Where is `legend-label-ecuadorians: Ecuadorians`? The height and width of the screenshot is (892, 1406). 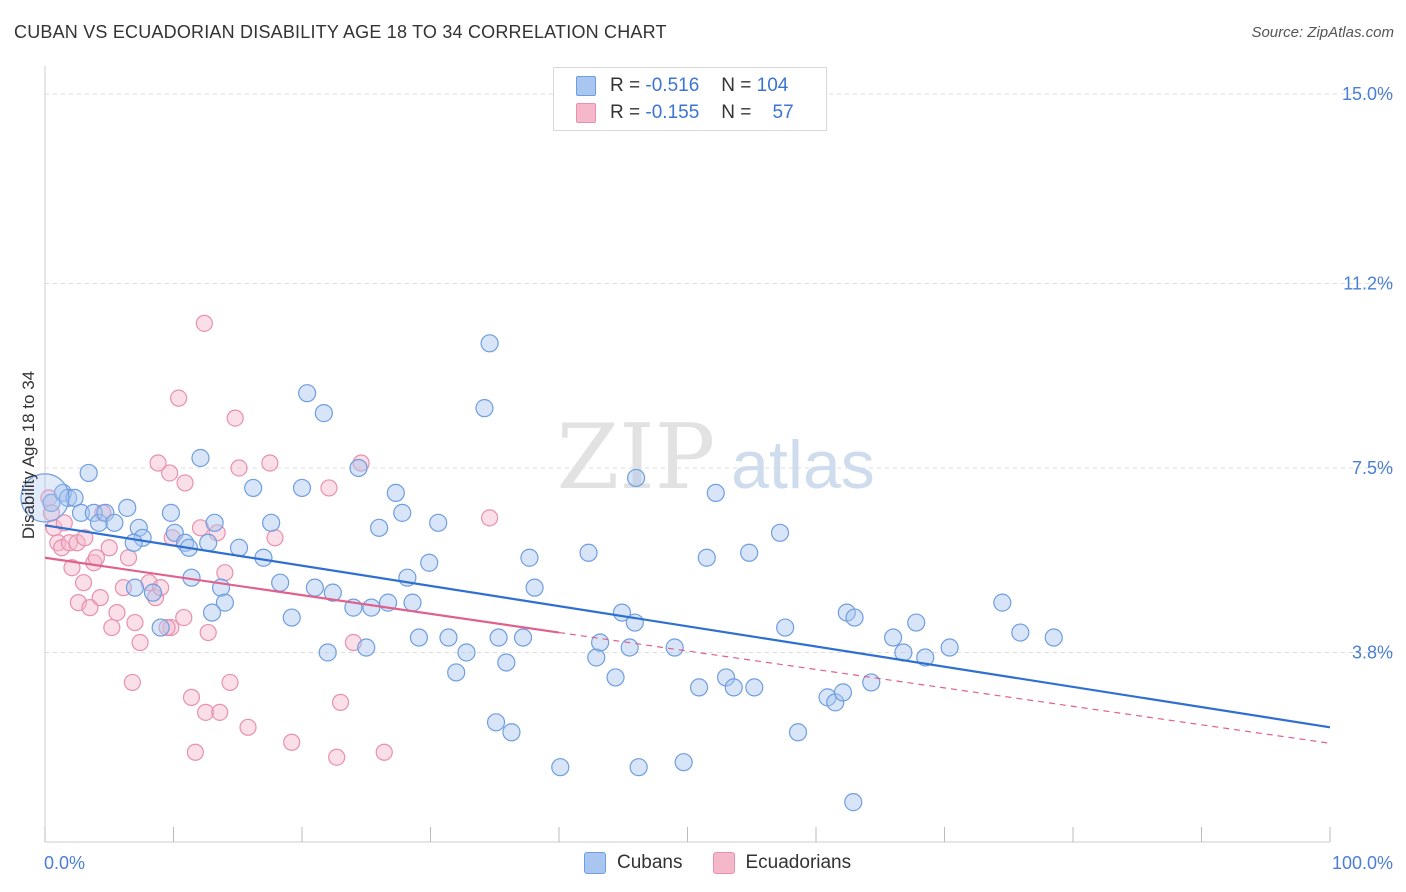
legend-label-ecuadorians: Ecuadorians is located at coordinates (798, 862).